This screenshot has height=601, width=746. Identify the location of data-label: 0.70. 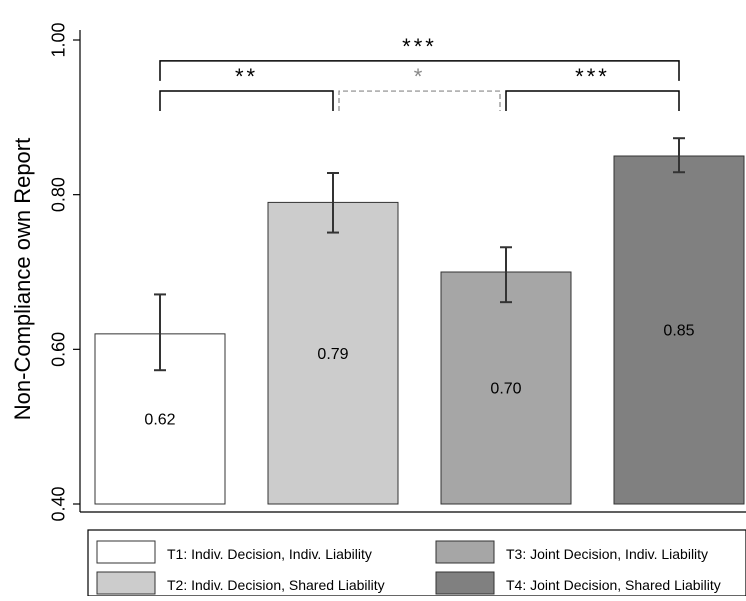
(505, 389).